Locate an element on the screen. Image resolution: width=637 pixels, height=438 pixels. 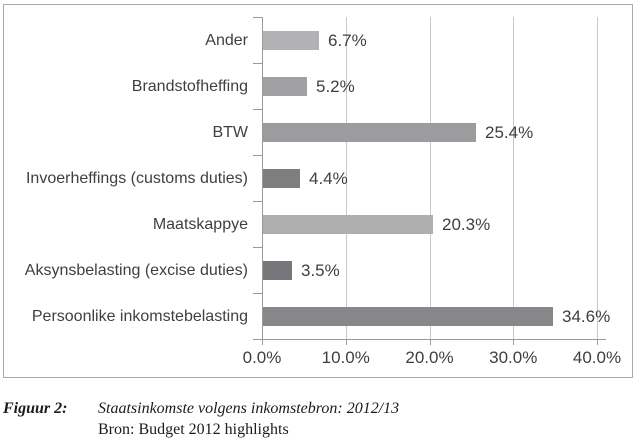
x-tick-label: 40.0% is located at coordinates (597, 357).